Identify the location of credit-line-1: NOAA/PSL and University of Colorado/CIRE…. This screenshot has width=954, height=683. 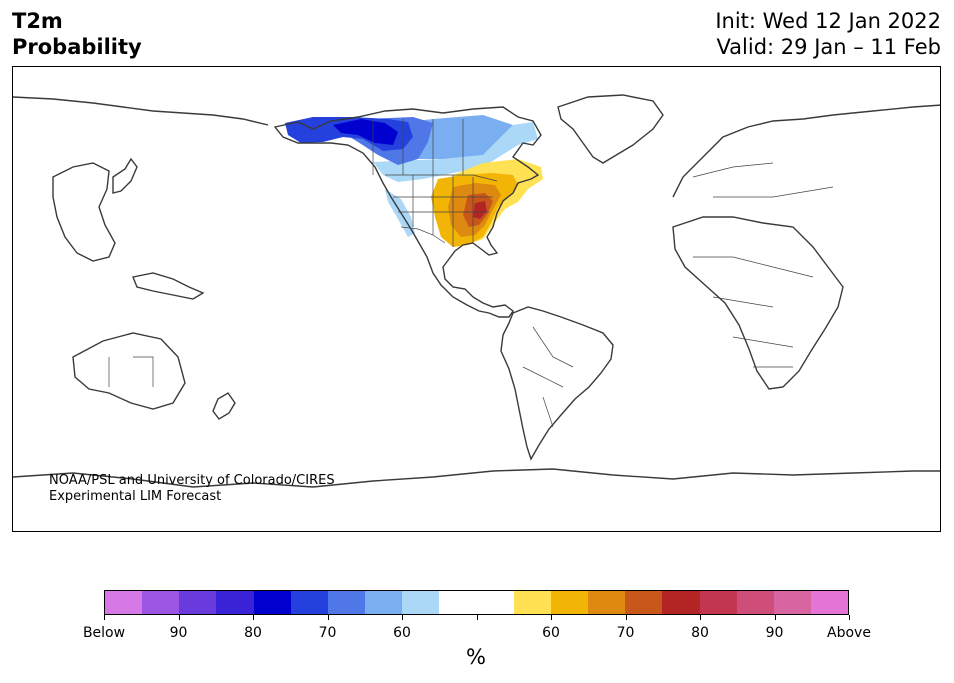
(192, 480).